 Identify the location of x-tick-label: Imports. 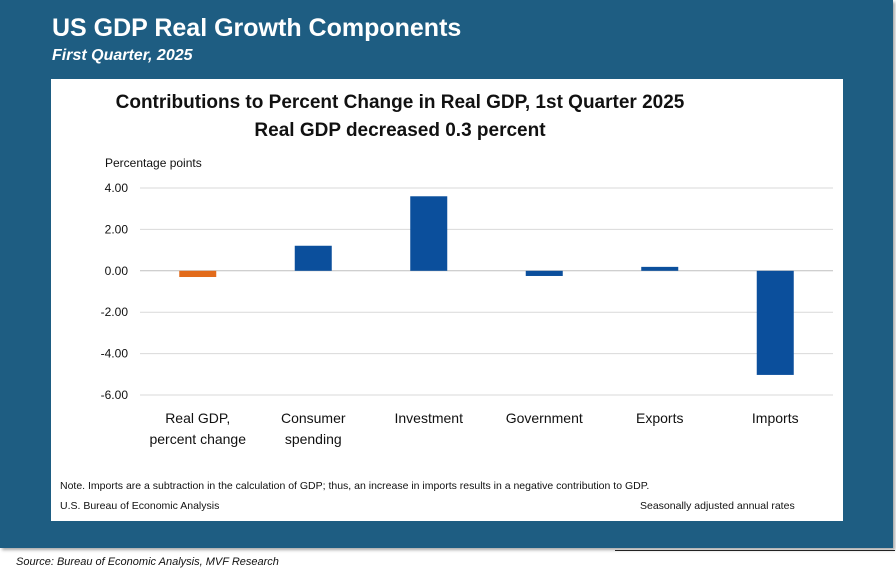
(775, 418).